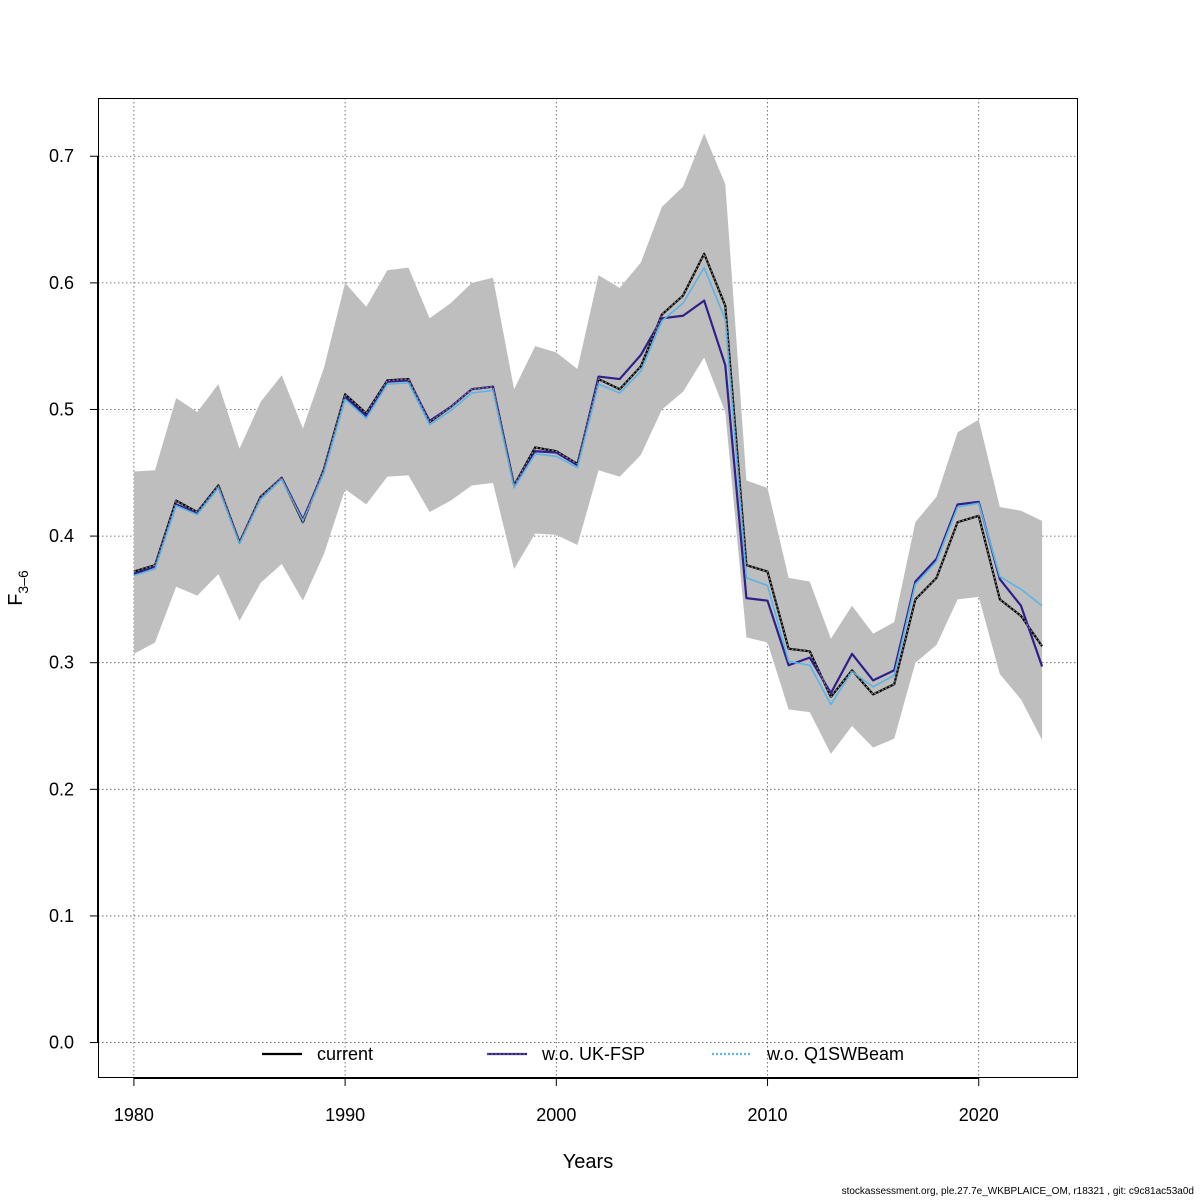  What do you see at coordinates (61, 1043) in the screenshot?
I see `y-tick-label: 0.0` at bounding box center [61, 1043].